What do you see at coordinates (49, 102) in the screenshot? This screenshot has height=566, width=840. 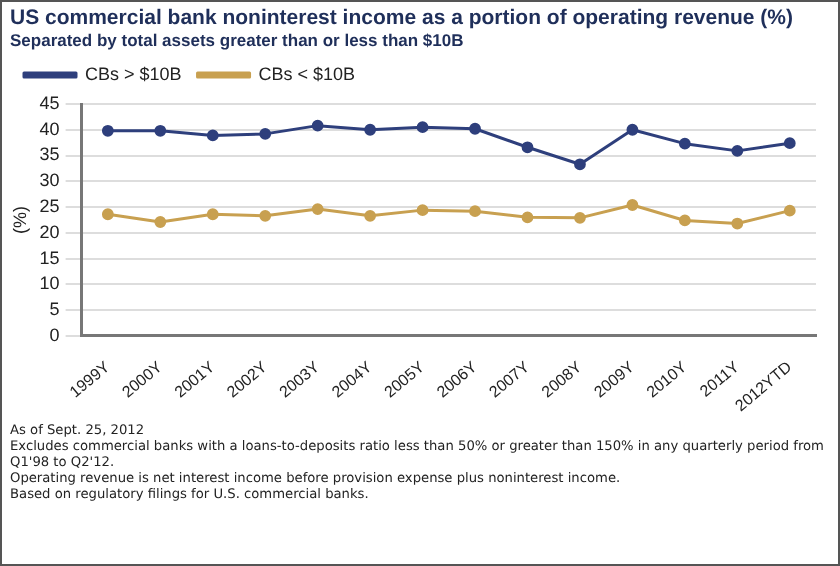 I see `y-tick-label: 45` at bounding box center [49, 102].